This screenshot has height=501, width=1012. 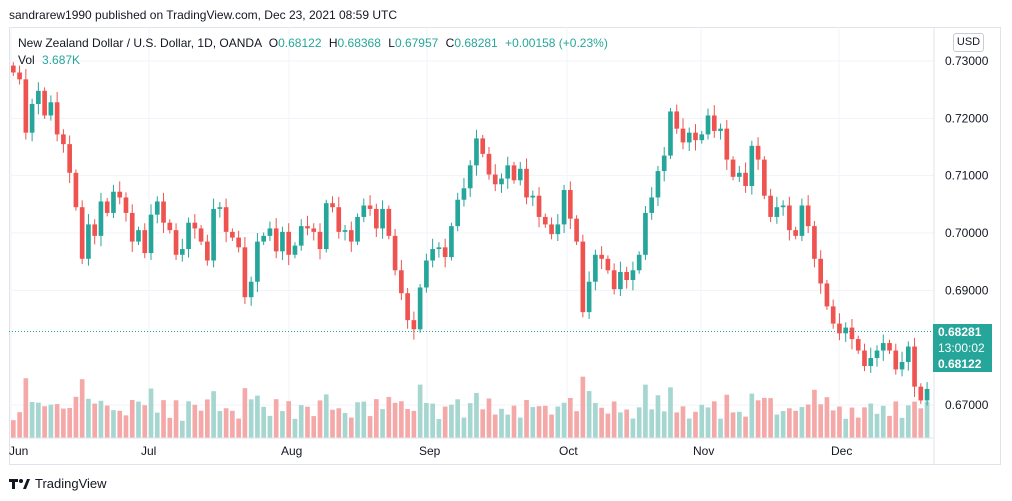 What do you see at coordinates (967, 176) in the screenshot?
I see `price-tick-label: 0.71000` at bounding box center [967, 176].